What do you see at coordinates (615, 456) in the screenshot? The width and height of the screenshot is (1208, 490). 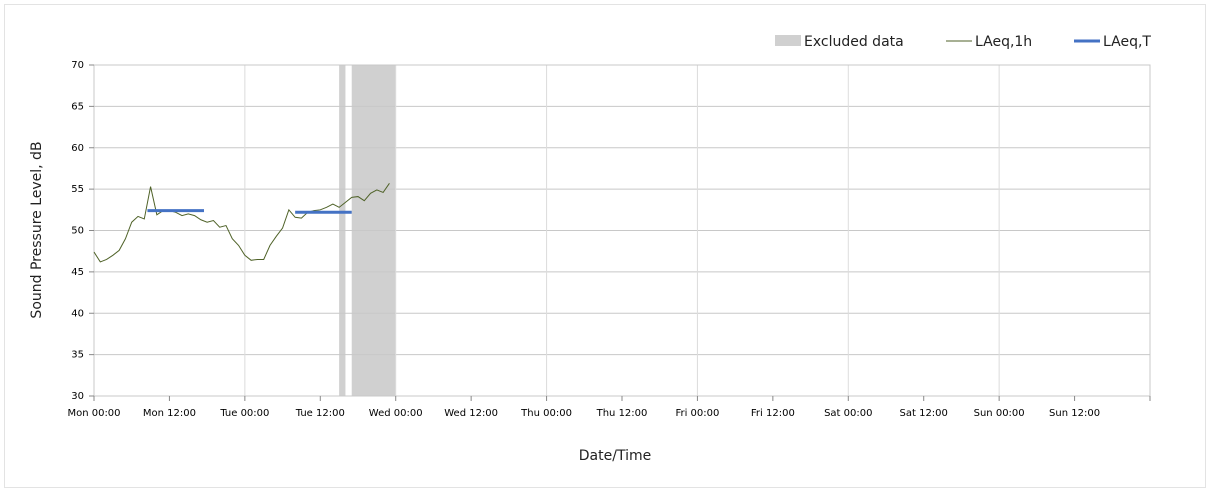 I see `x-axis-title: Date/Time` at bounding box center [615, 456].